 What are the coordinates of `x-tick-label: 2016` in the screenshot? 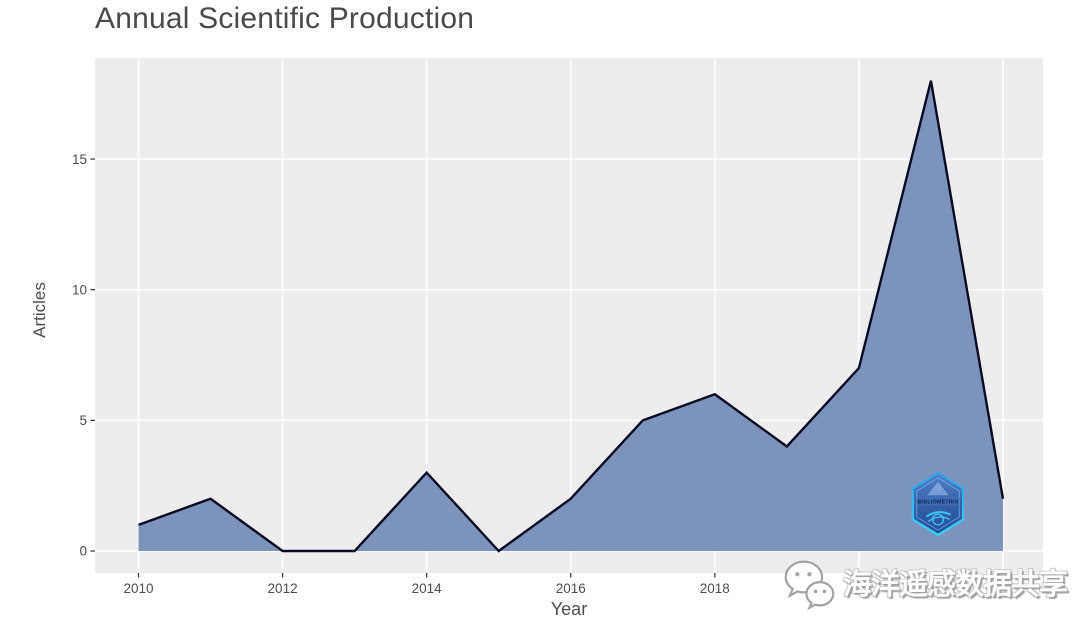 It's located at (571, 588).